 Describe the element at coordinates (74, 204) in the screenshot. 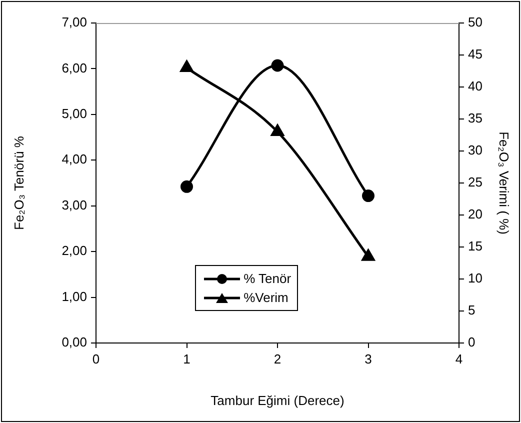

I see `y-tick-label: 3,00` at that location.